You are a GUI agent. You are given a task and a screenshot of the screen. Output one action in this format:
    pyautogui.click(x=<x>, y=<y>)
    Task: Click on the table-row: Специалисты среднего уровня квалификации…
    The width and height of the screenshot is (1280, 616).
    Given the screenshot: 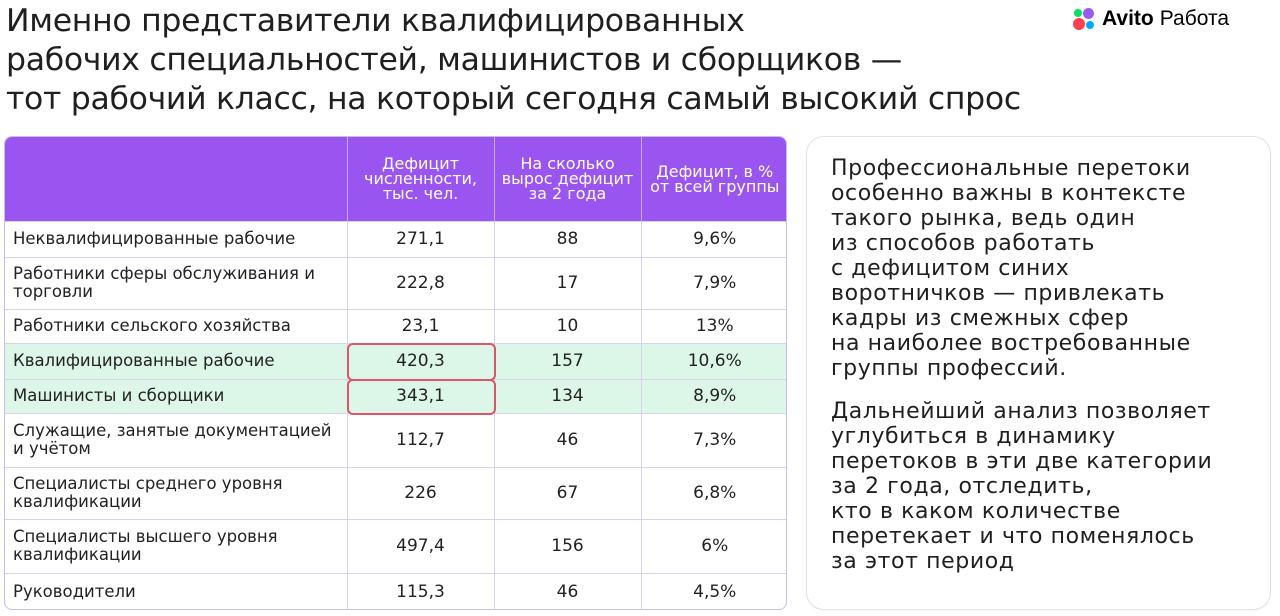 What is the action you would take?
    pyautogui.click(x=395, y=492)
    